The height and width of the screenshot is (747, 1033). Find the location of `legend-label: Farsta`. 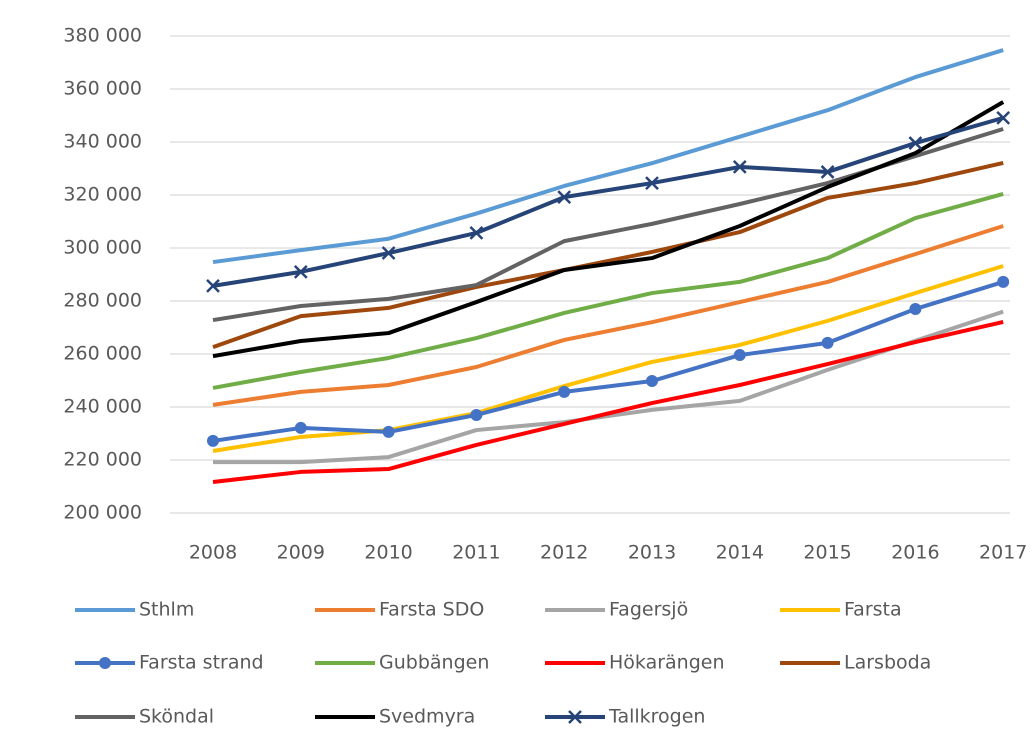

legend-label: Farsta is located at coordinates (873, 610).